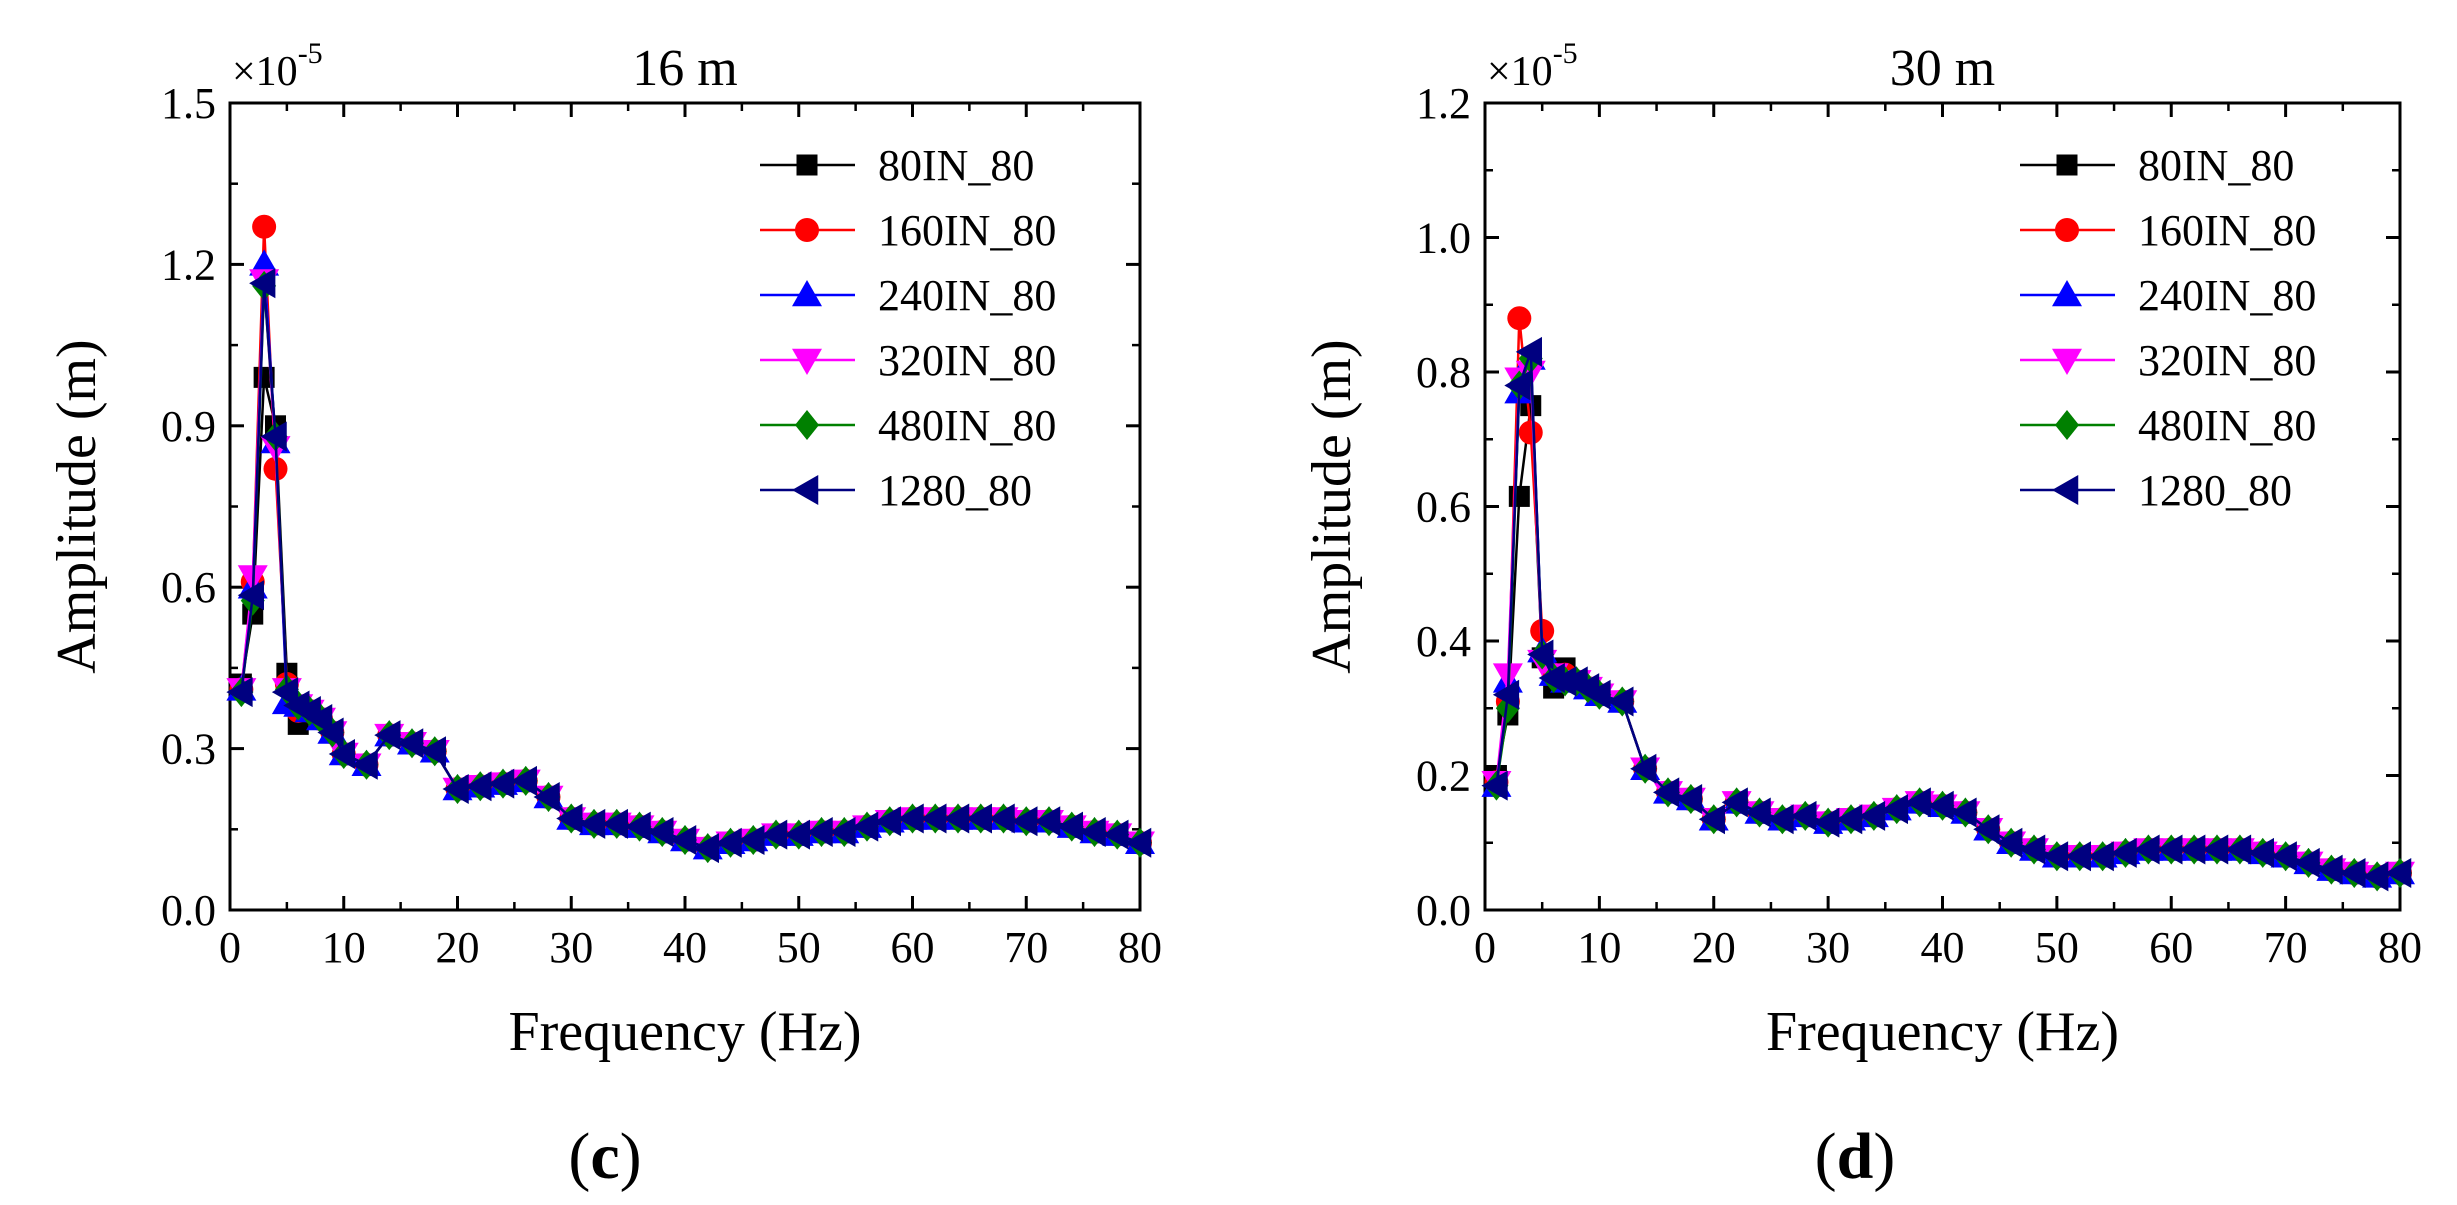 Image resolution: width=2457 pixels, height=1205 pixels. What do you see at coordinates (604, 1156) in the screenshot?
I see `panel-label: (c)` at bounding box center [604, 1156].